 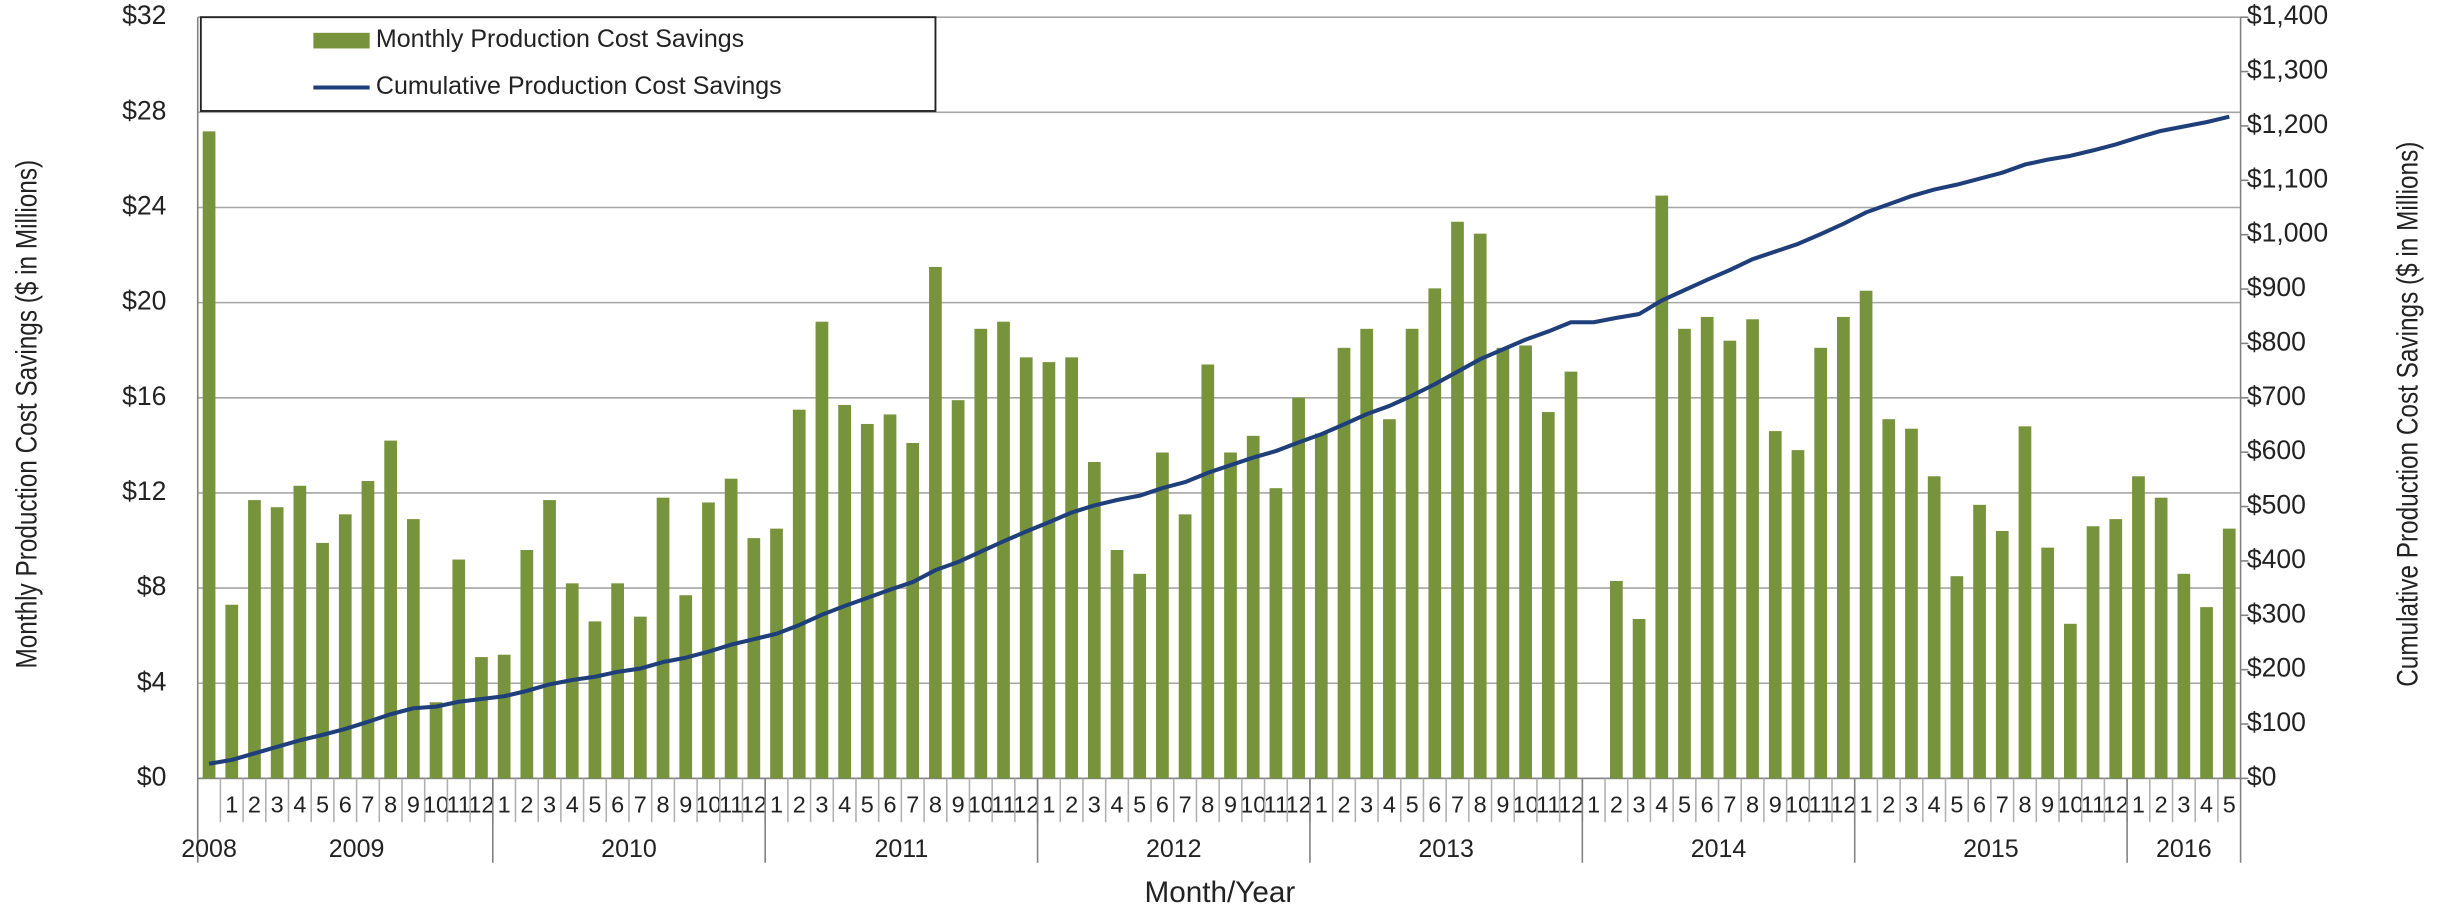 I want to click on y2-tick-label: $700, so click(x=2276, y=396).